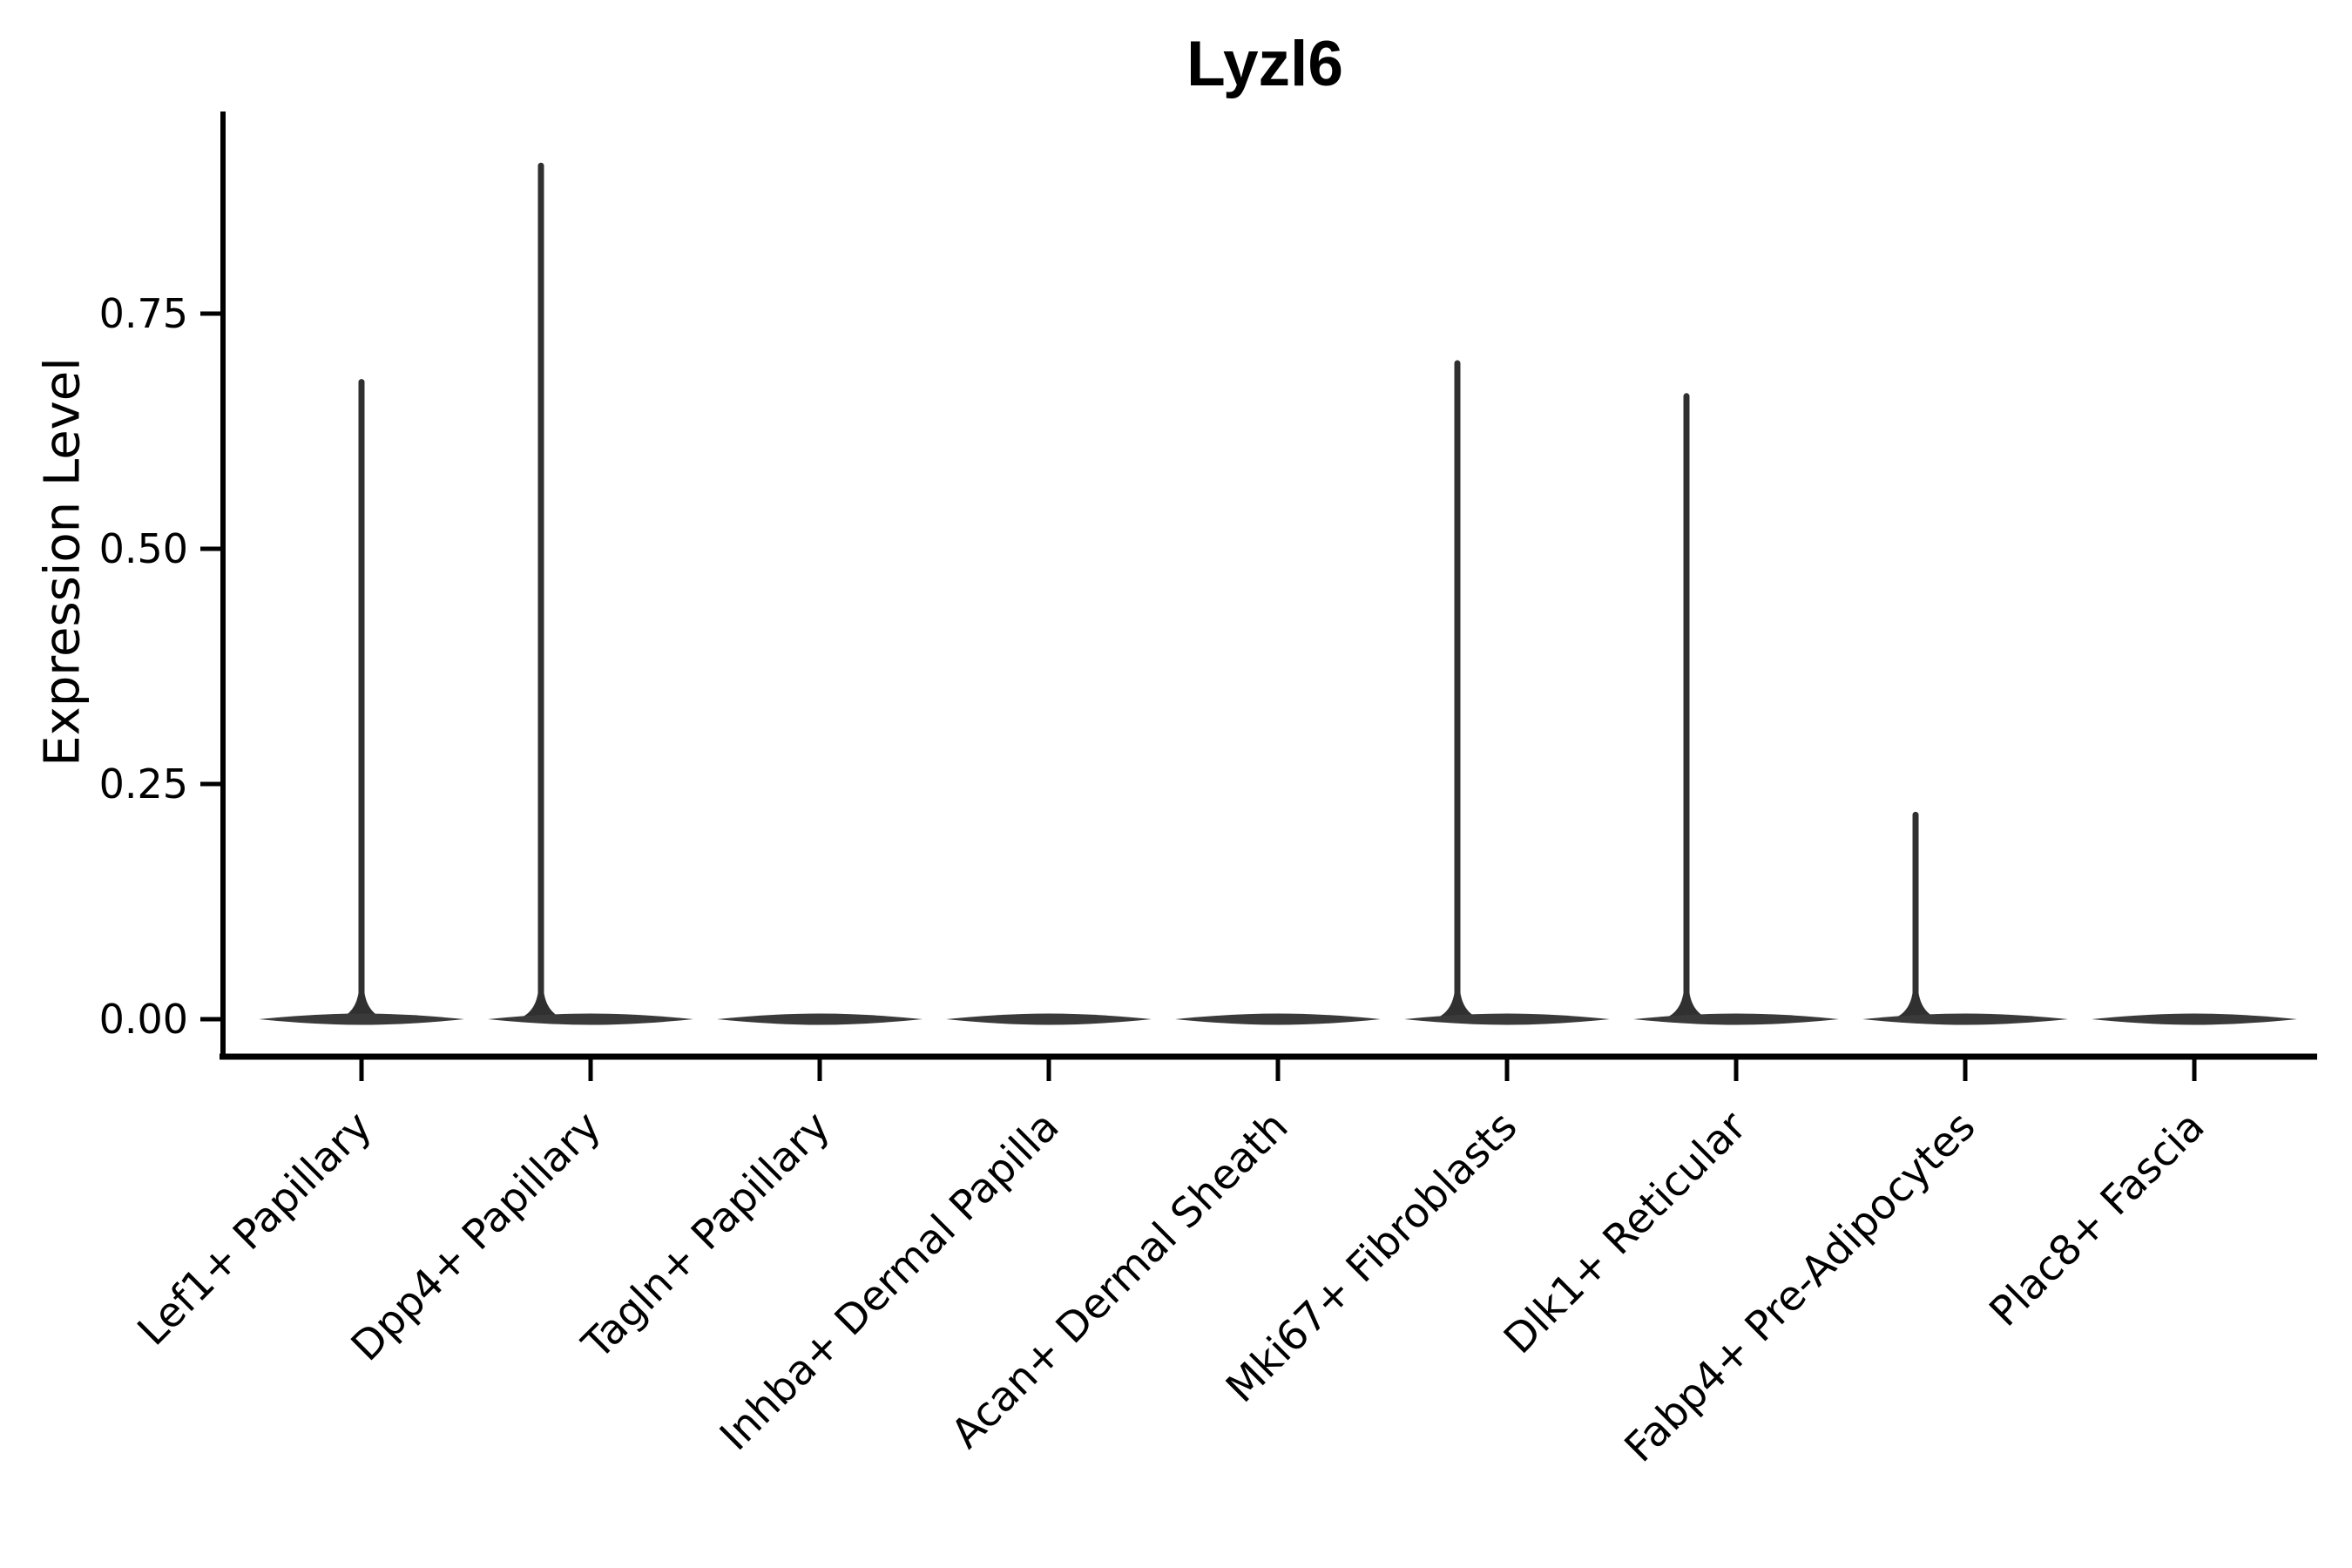 The width and height of the screenshot is (2352, 1568). I want to click on x-tick-label: Lef1+ Papillary, so click(255, 1229).